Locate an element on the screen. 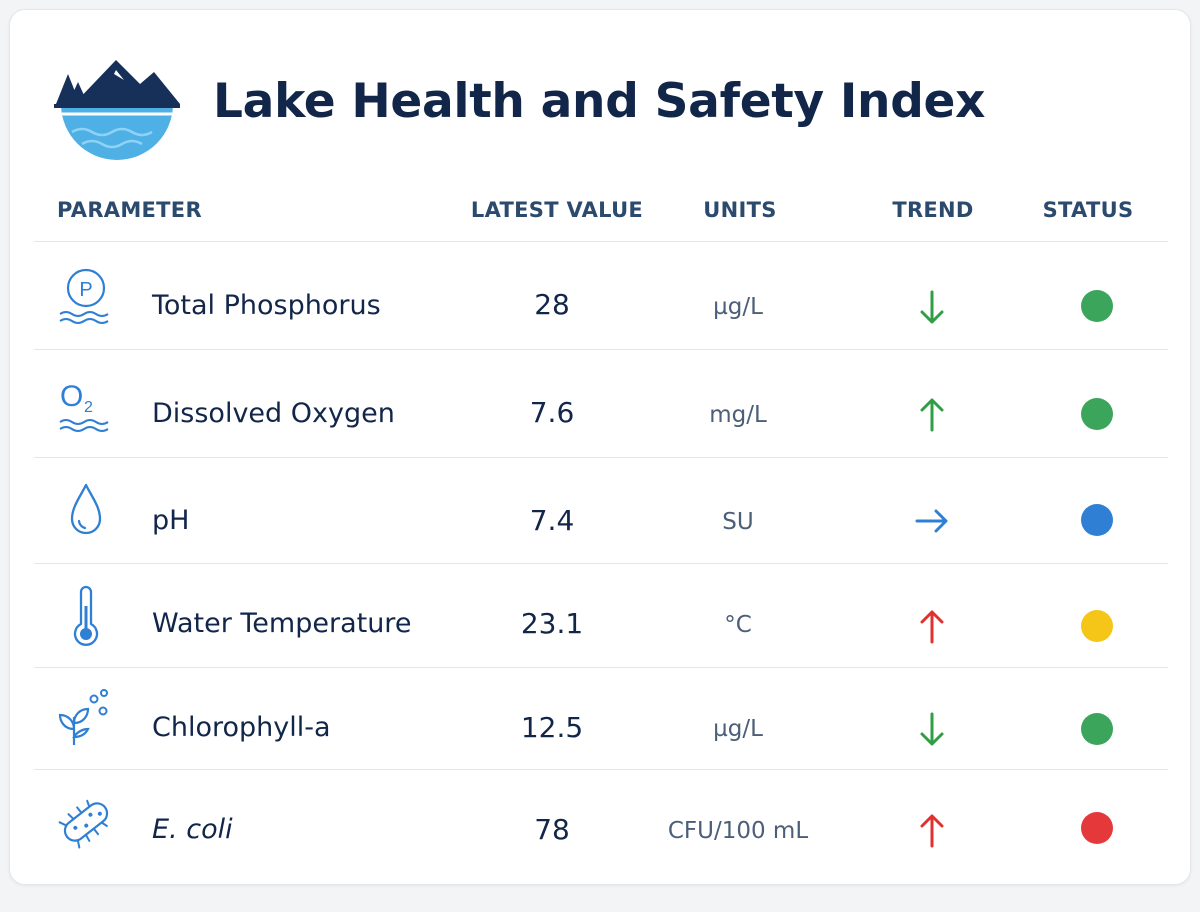  phosphorus-icon: P is located at coordinates (84, 296).